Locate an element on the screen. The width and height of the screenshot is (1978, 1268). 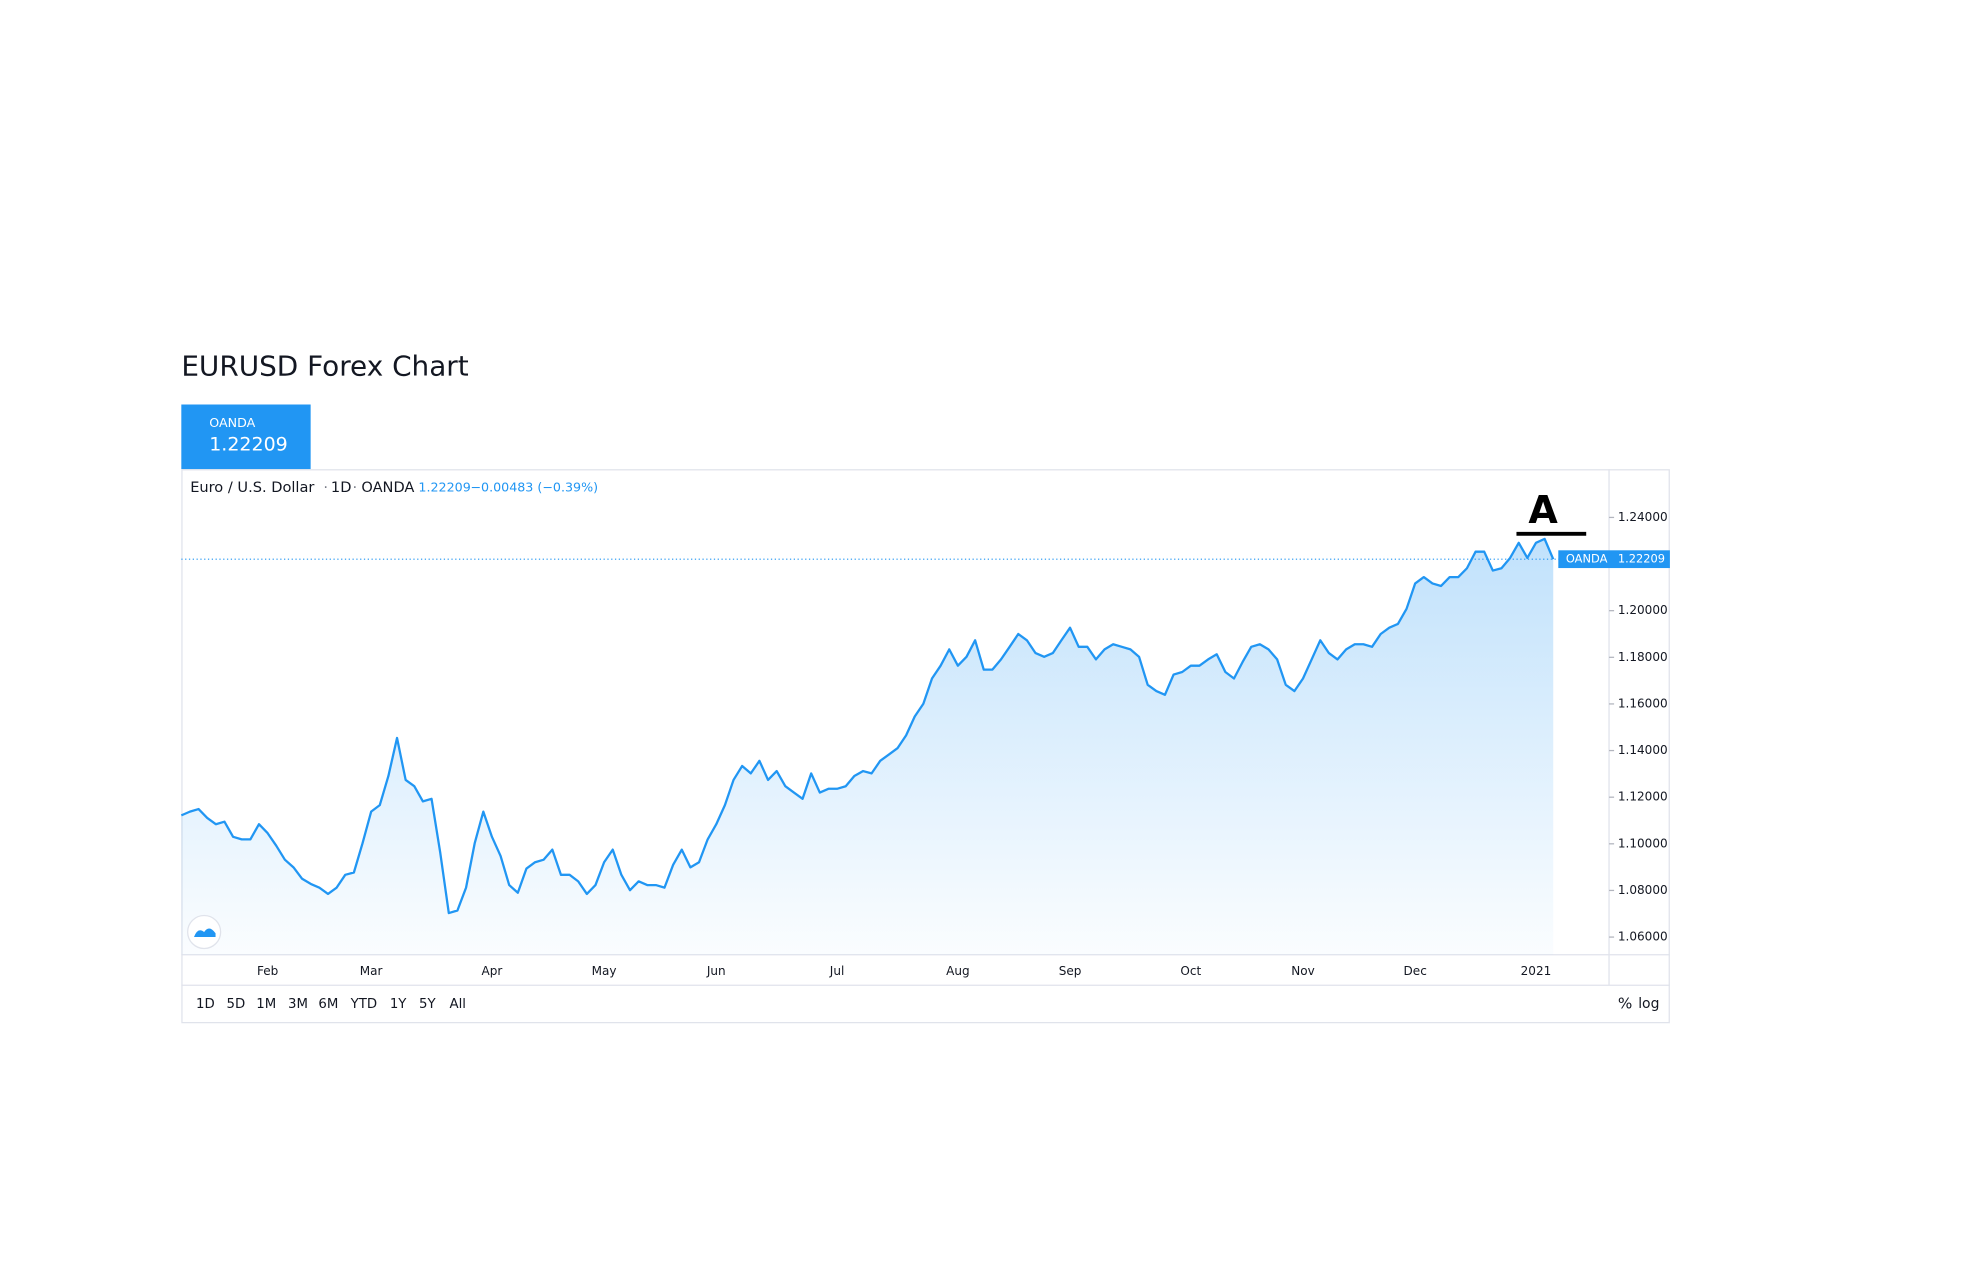
range-button: 1Y is located at coordinates (398, 1004).